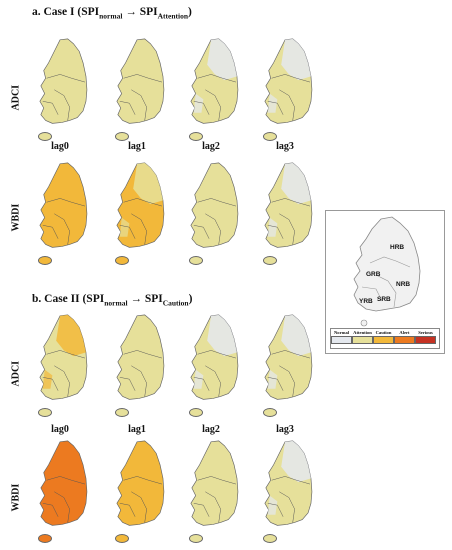 This screenshot has width=452, height=550. Describe the element at coordinates (270, 260) in the screenshot. I see `case1-wbdi-jeju-lag3` at that location.